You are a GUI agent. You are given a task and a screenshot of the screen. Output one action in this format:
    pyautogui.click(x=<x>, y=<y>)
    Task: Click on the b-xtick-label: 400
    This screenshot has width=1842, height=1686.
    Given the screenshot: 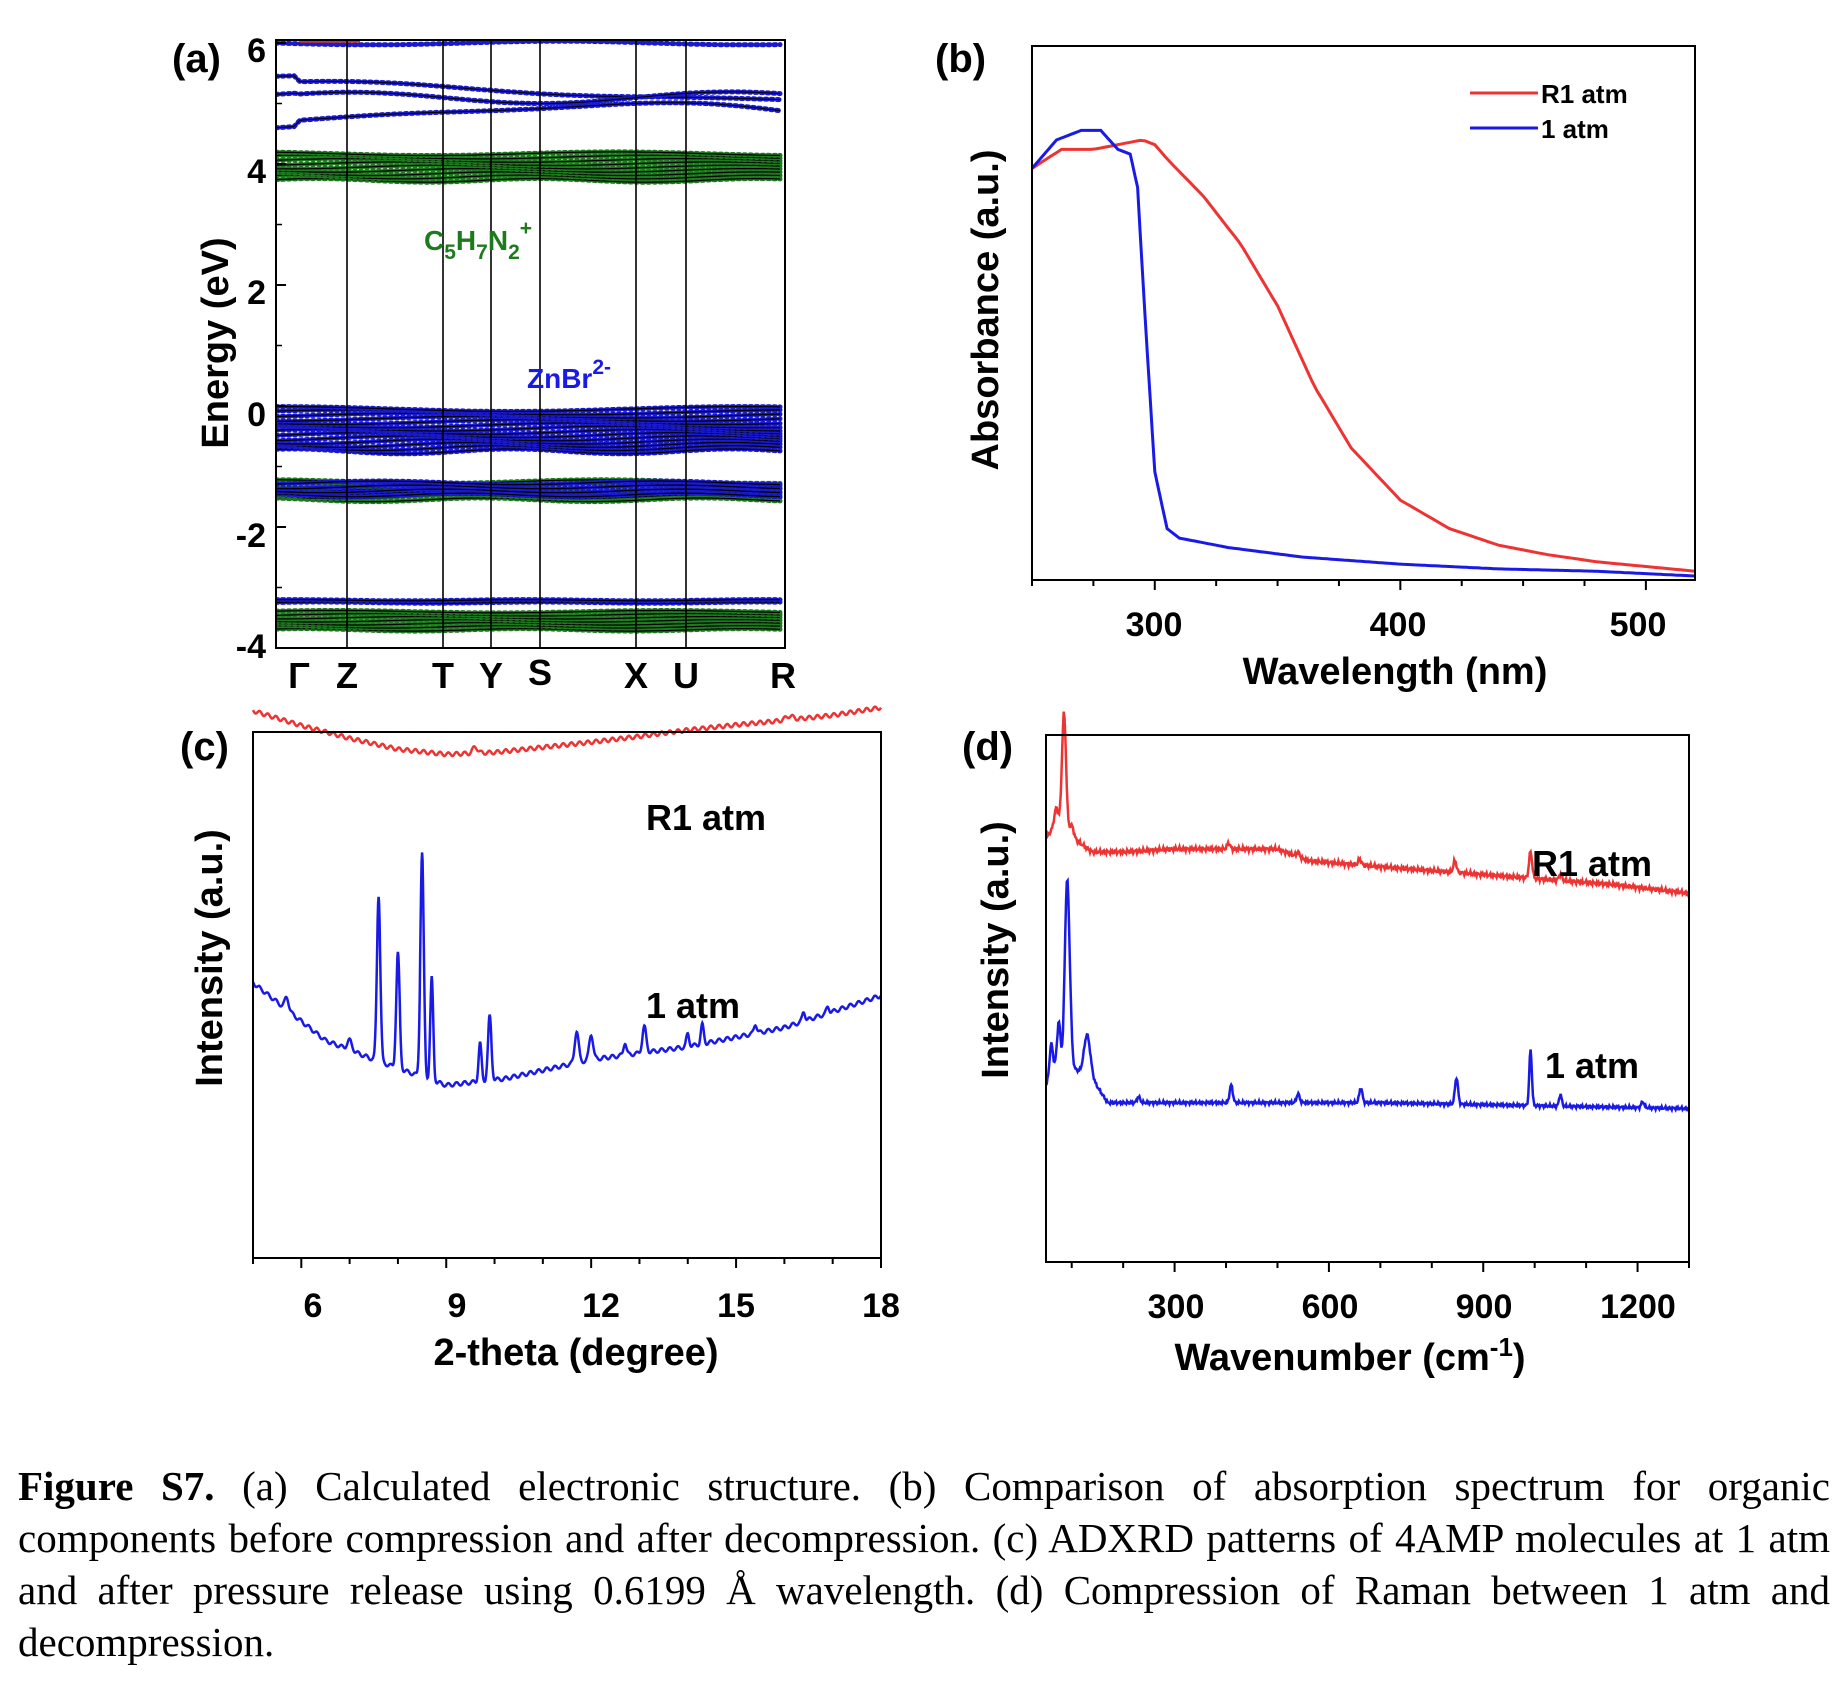 What is the action you would take?
    pyautogui.click(x=1398, y=625)
    